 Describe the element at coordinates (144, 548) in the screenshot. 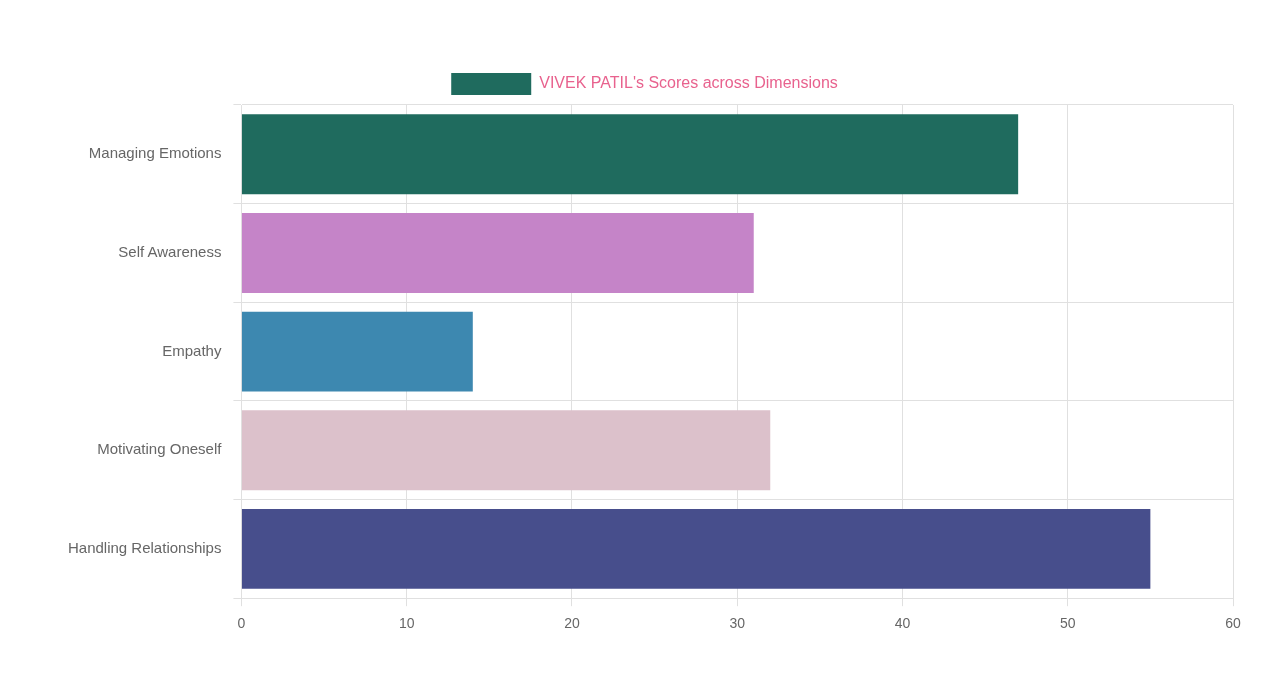

I see `y-tick-label: Handling Relationships` at that location.